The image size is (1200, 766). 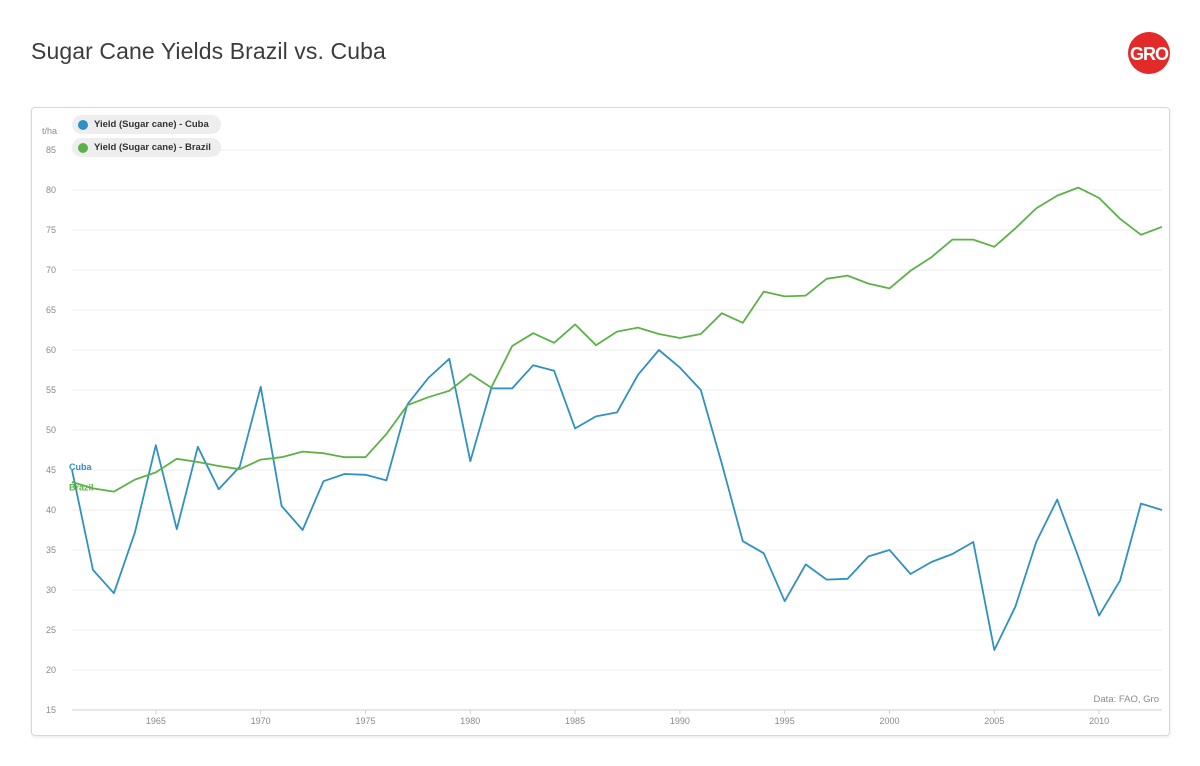 I want to click on y-tick-label-70: 70, so click(x=51, y=270).